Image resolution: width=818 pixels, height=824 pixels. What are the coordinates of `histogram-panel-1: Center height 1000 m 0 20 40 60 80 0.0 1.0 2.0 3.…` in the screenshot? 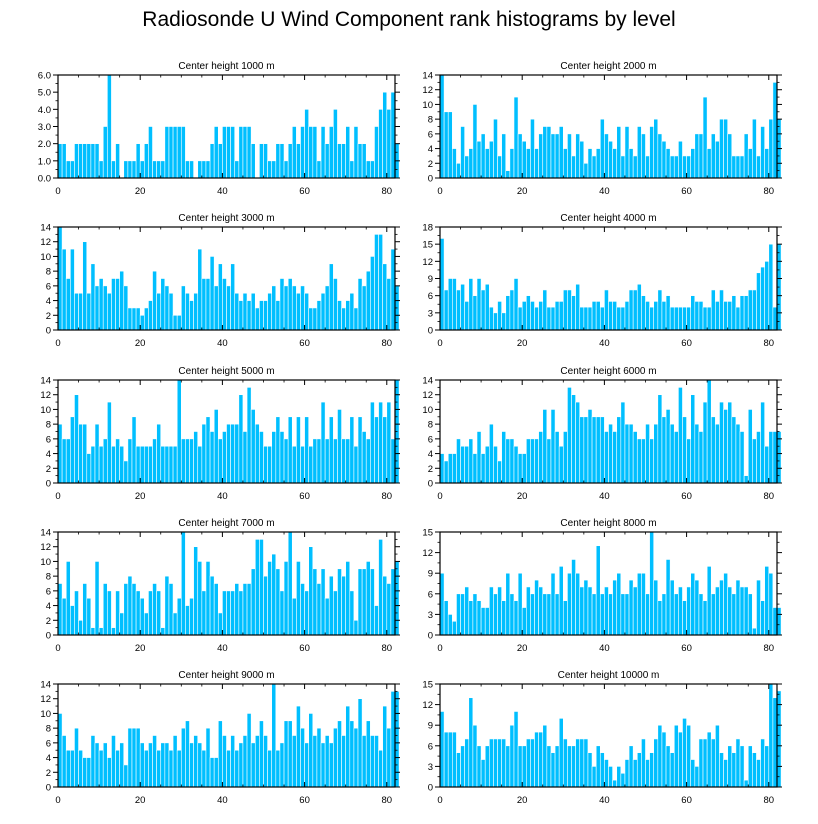 It's located at (219, 129).